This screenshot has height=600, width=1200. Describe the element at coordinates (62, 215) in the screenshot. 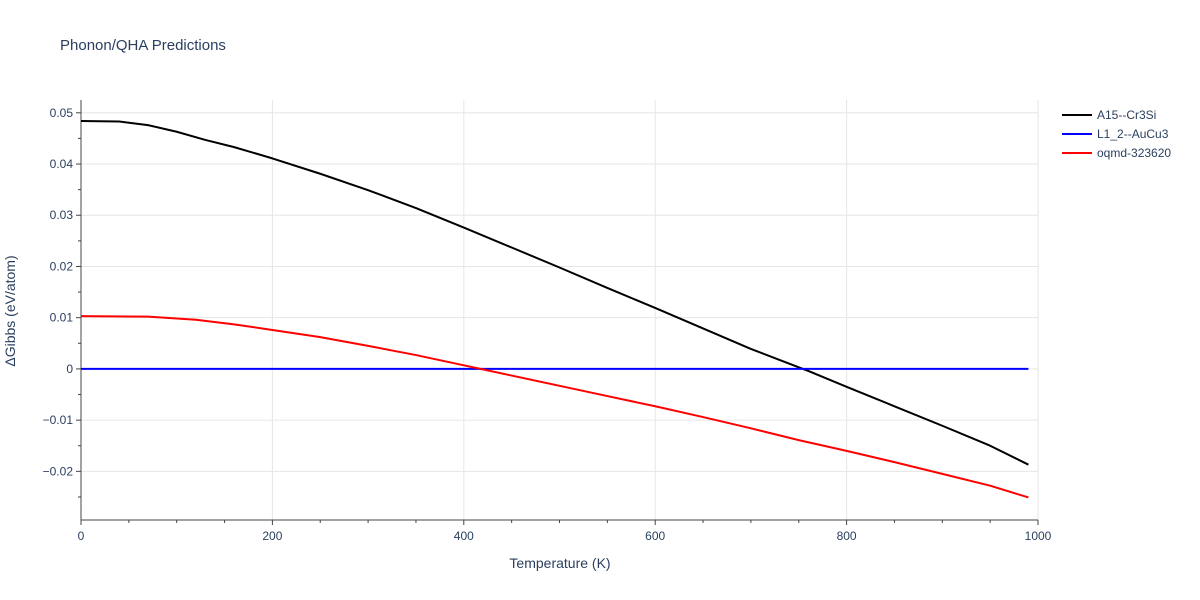

I see `y-tick-label: 0.03` at that location.